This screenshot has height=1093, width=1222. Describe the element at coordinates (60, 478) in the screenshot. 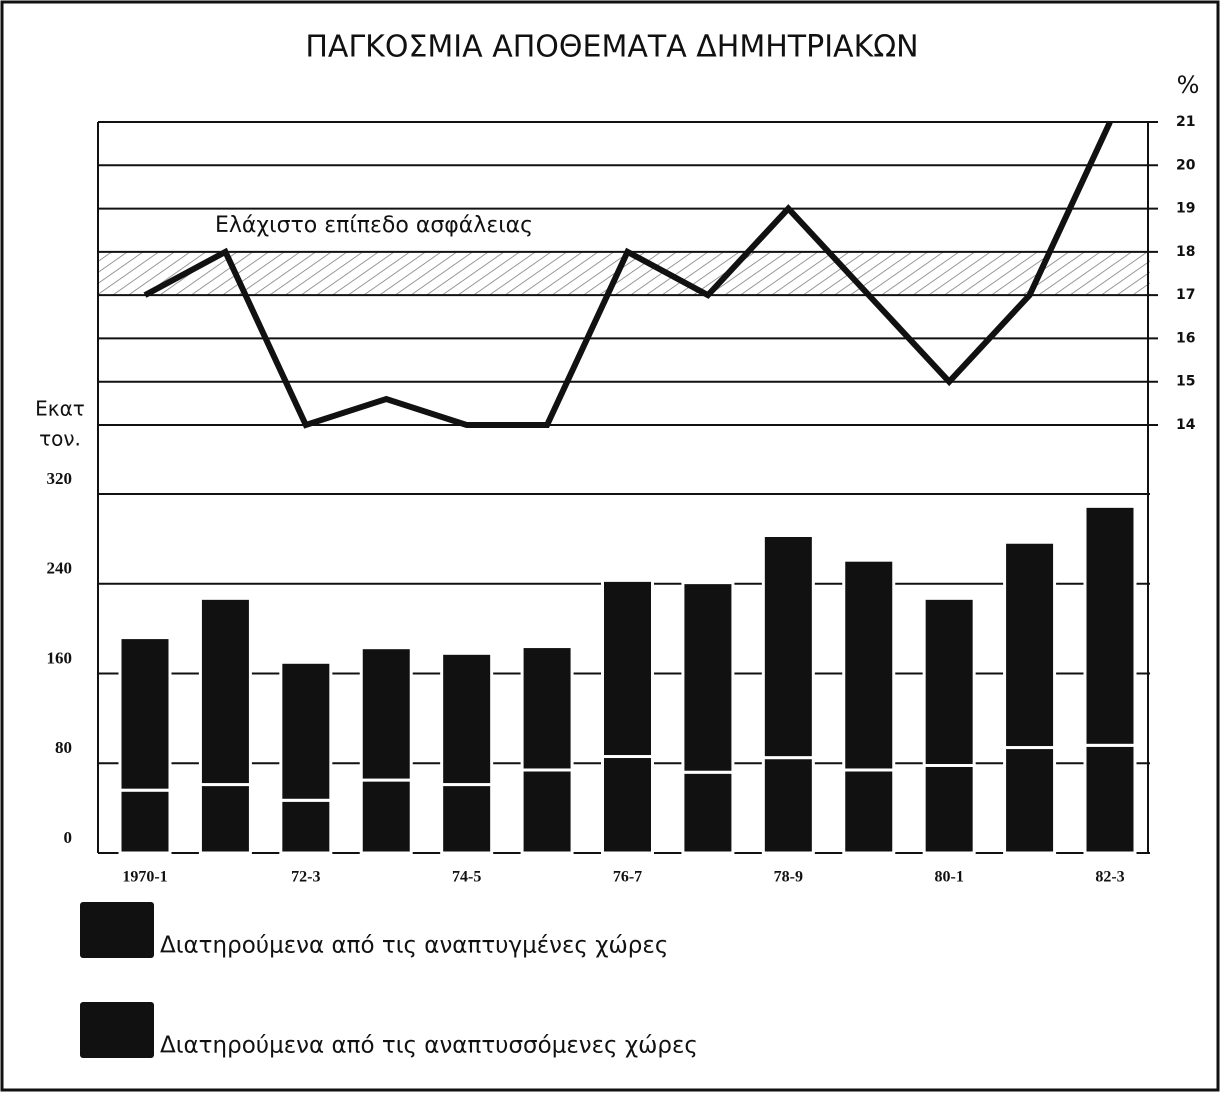

I see `y-tick-label: 320` at that location.